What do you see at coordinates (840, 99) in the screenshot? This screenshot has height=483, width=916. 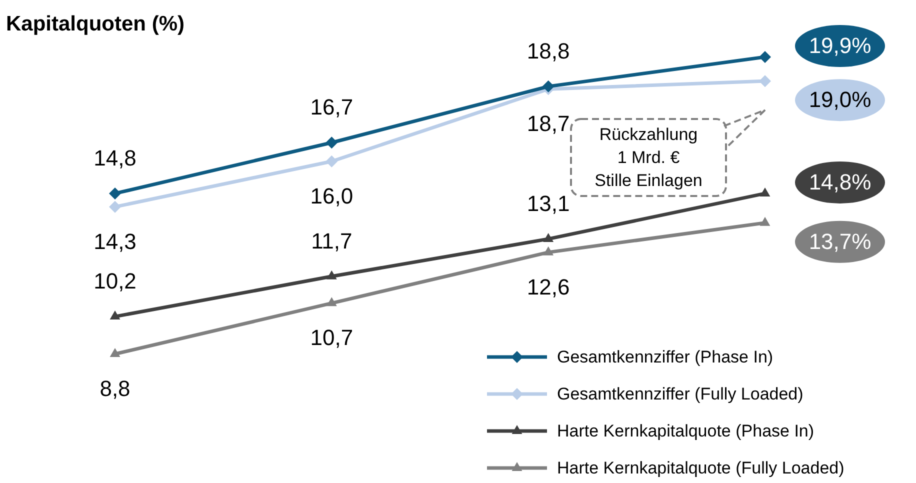 I see `data-label: 19,0%` at bounding box center [840, 99].